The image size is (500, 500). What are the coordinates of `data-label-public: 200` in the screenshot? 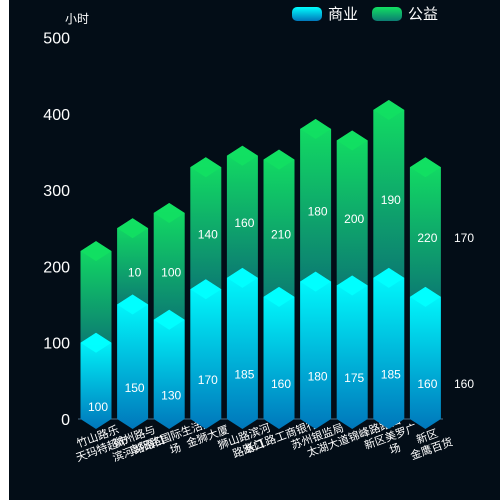 It's located at (354, 219).